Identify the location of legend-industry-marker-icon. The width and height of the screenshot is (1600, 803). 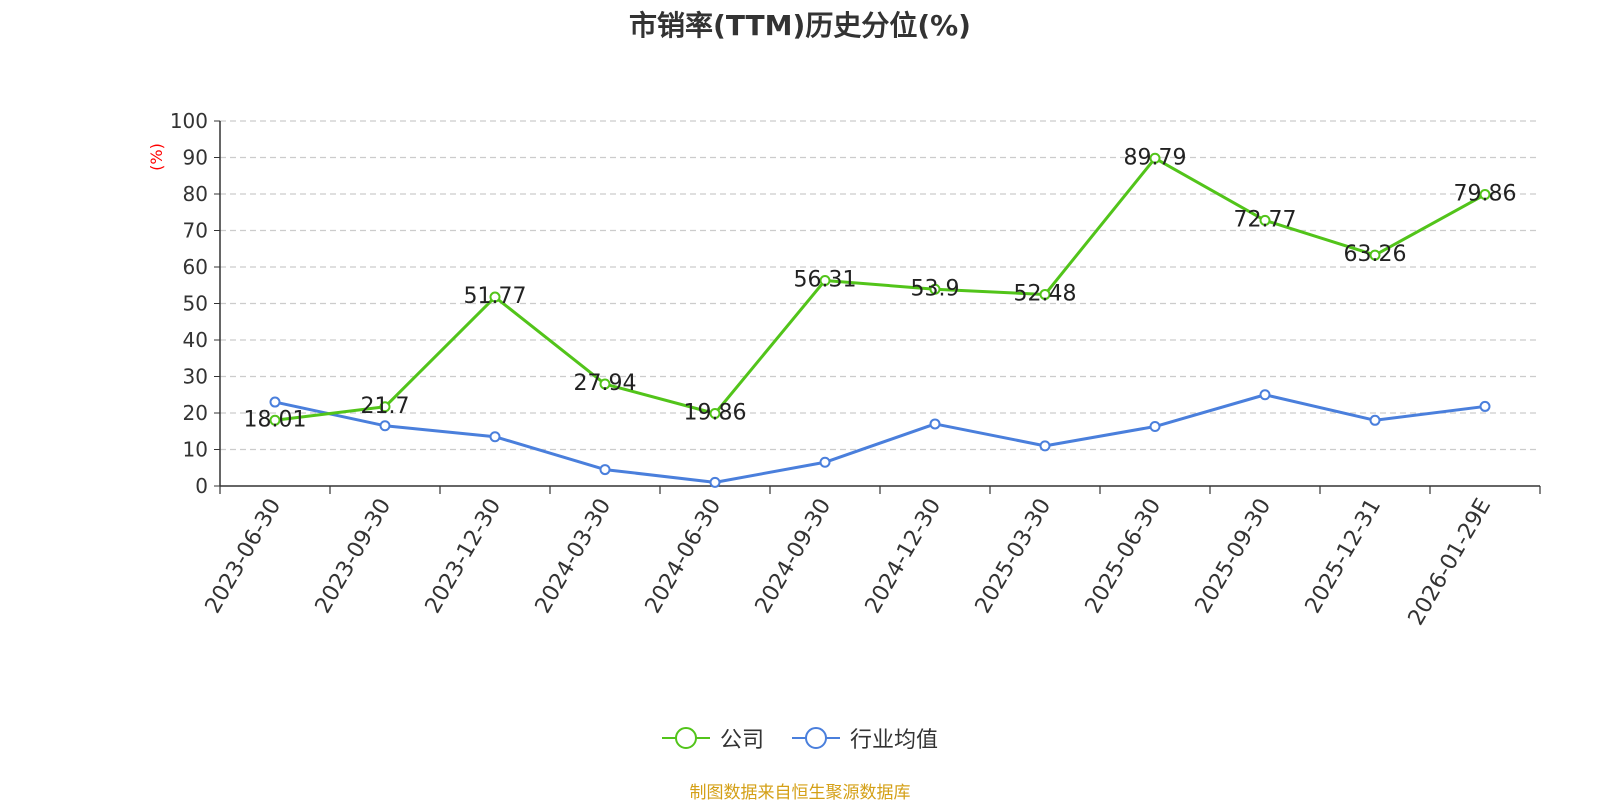
(816, 738).